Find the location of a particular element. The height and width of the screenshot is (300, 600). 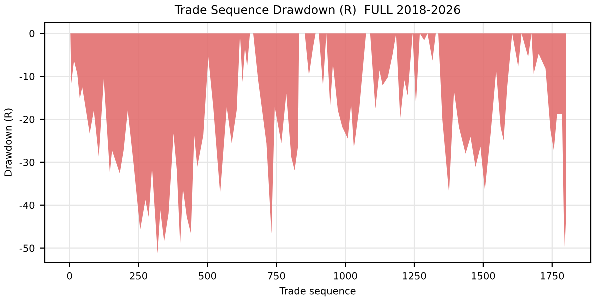

y-tick-label: -40 is located at coordinates (27, 206).